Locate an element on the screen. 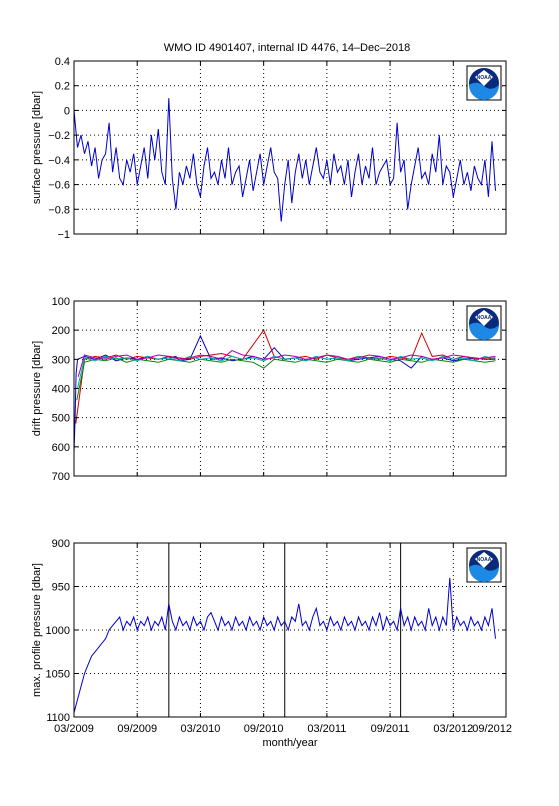  x-tick-label: 03/2012 is located at coordinates (453, 729).